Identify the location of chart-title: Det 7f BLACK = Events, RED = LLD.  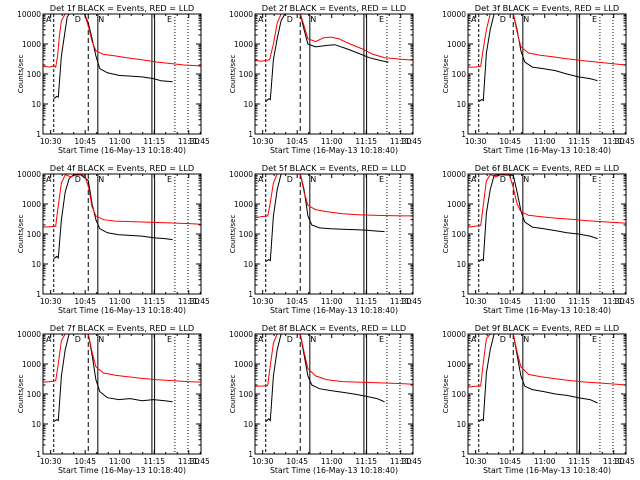
(122, 328).